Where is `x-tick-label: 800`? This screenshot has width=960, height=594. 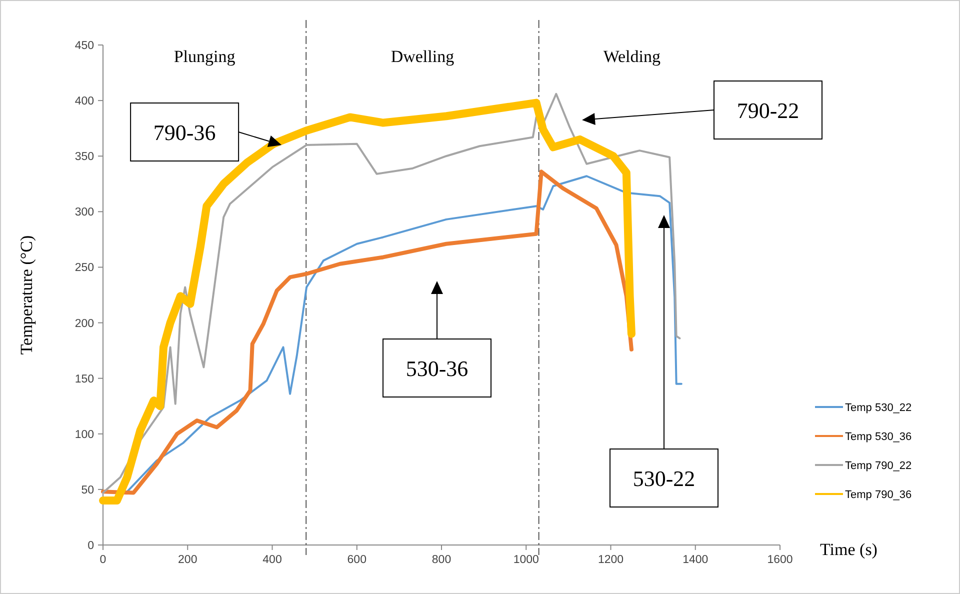
x-tick-label: 800 is located at coordinates (442, 560).